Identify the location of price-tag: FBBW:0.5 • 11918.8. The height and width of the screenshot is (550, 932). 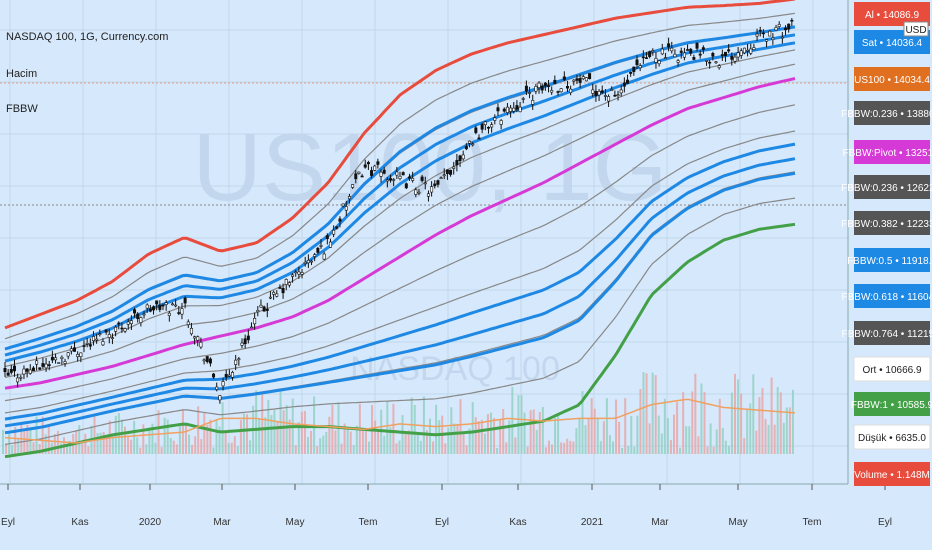
(889, 260).